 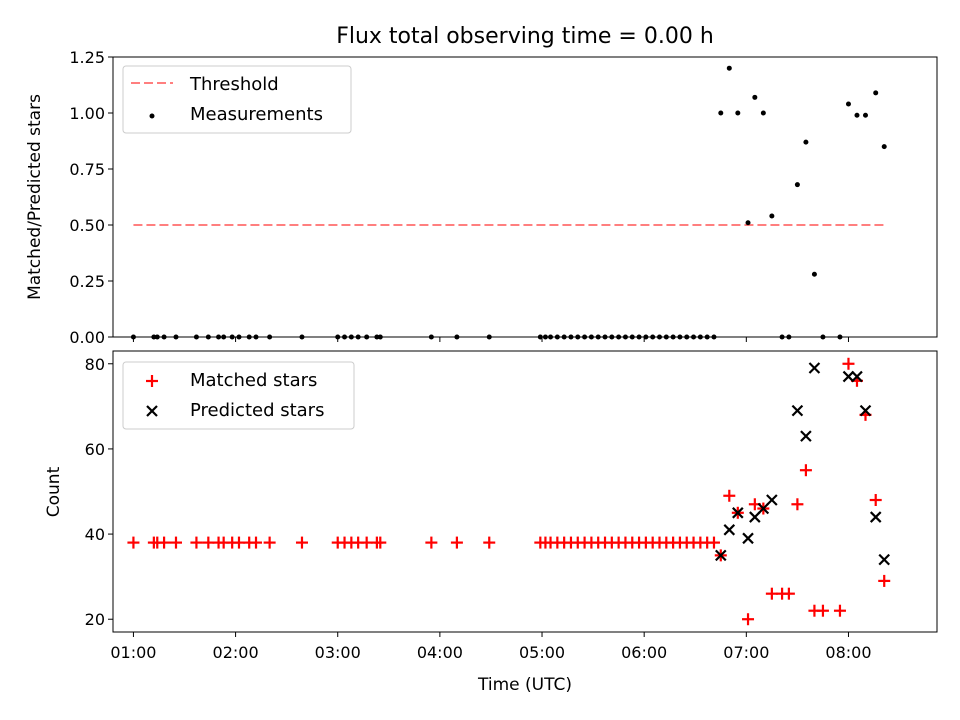 What do you see at coordinates (440, 652) in the screenshot?
I see `x-tick-label: 04:00` at bounding box center [440, 652].